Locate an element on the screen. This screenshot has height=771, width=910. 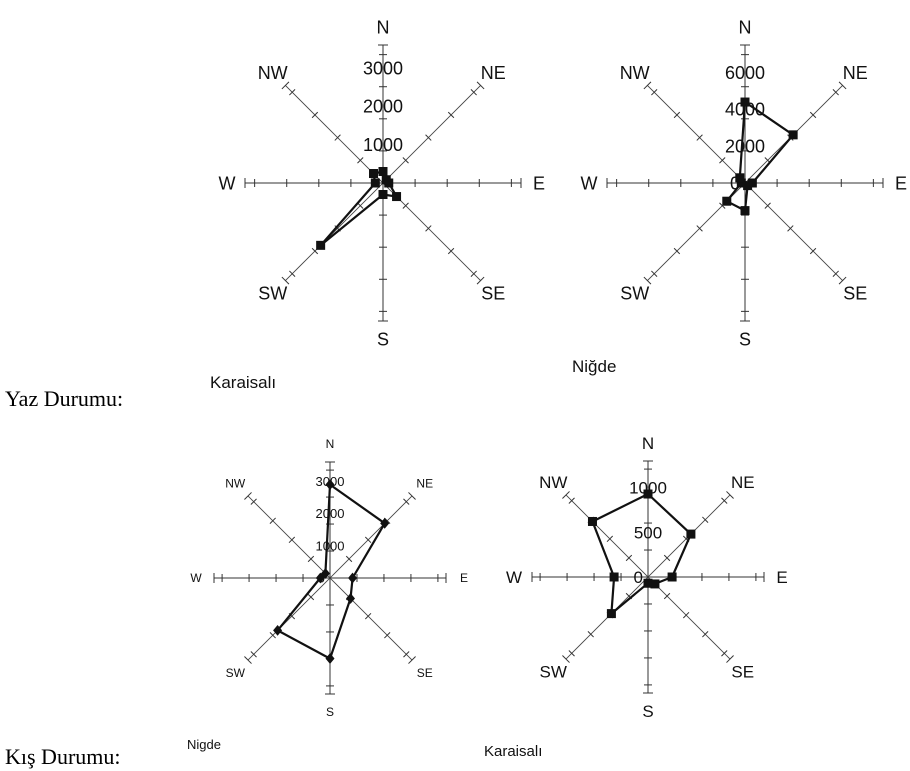
winter-row-label: Kış Durumu: is located at coordinates (63, 756).